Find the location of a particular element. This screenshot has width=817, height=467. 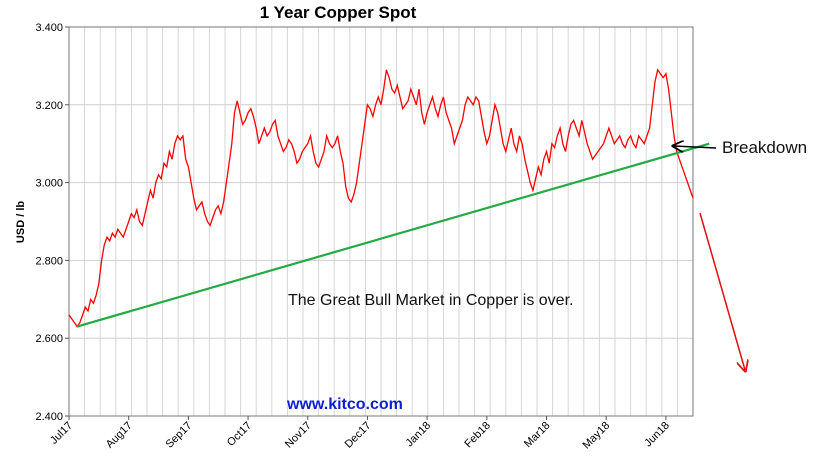

x-tick-label: May18 is located at coordinates (596, 436).